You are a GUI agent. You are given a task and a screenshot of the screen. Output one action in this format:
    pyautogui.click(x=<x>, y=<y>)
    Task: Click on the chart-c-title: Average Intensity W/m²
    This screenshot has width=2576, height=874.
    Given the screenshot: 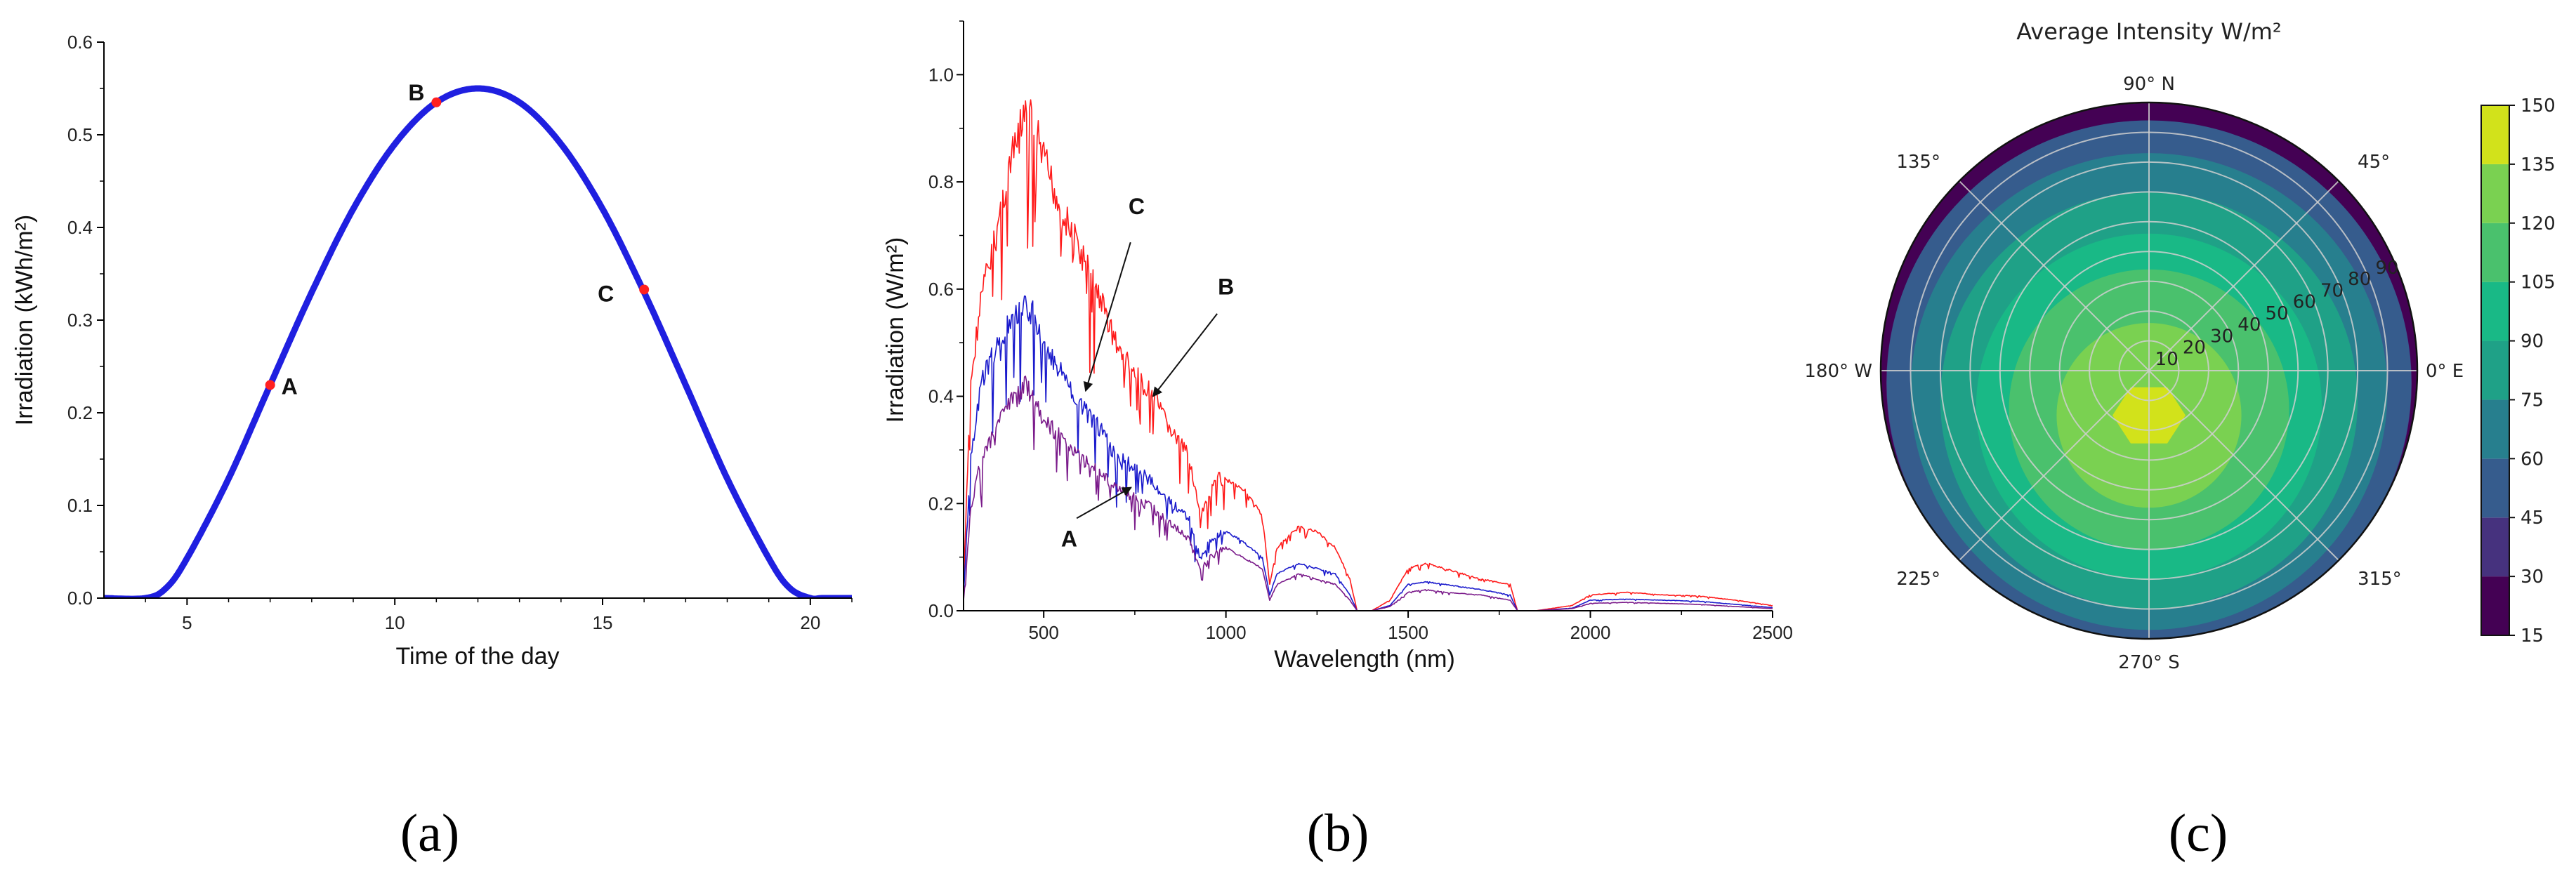 What is the action you would take?
    pyautogui.click(x=2148, y=31)
    